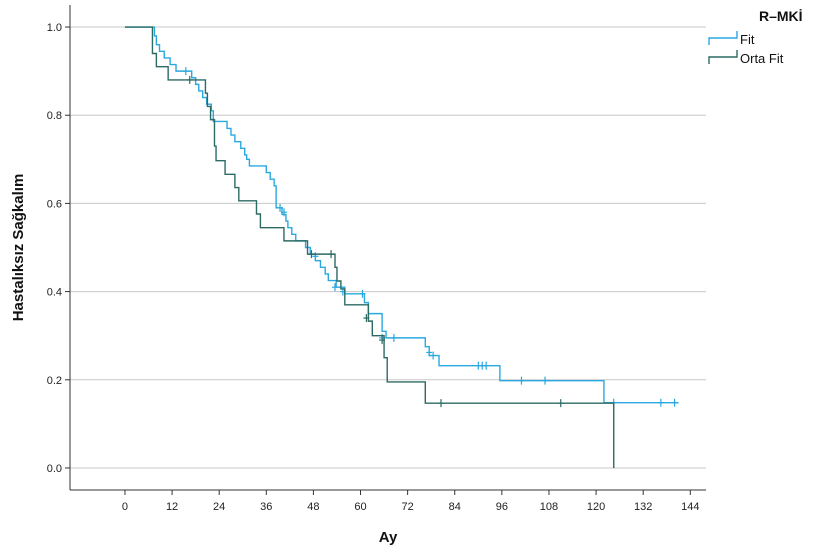  What do you see at coordinates (125, 507) in the screenshot?
I see `x-tick-label: 0` at bounding box center [125, 507].